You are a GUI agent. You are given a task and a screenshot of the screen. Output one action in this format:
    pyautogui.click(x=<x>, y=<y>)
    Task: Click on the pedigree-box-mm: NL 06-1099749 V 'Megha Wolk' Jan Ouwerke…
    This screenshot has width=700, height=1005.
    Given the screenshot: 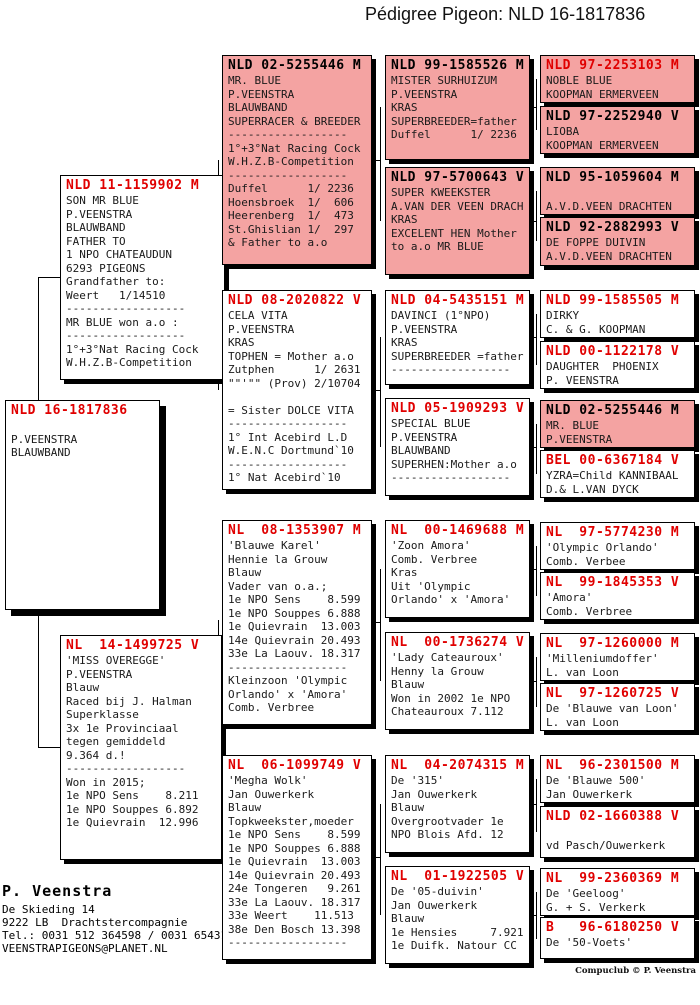 What is the action you would take?
    pyautogui.click(x=297, y=857)
    